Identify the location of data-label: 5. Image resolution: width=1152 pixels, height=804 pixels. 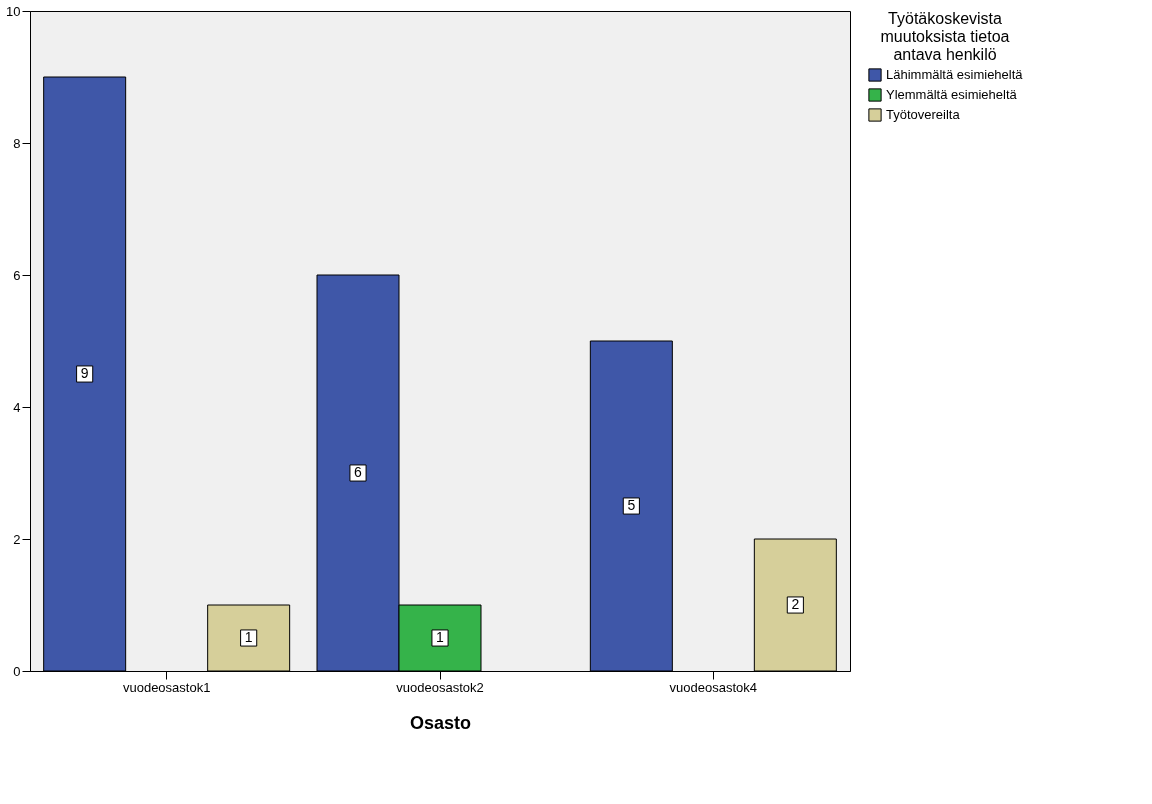
(631, 505).